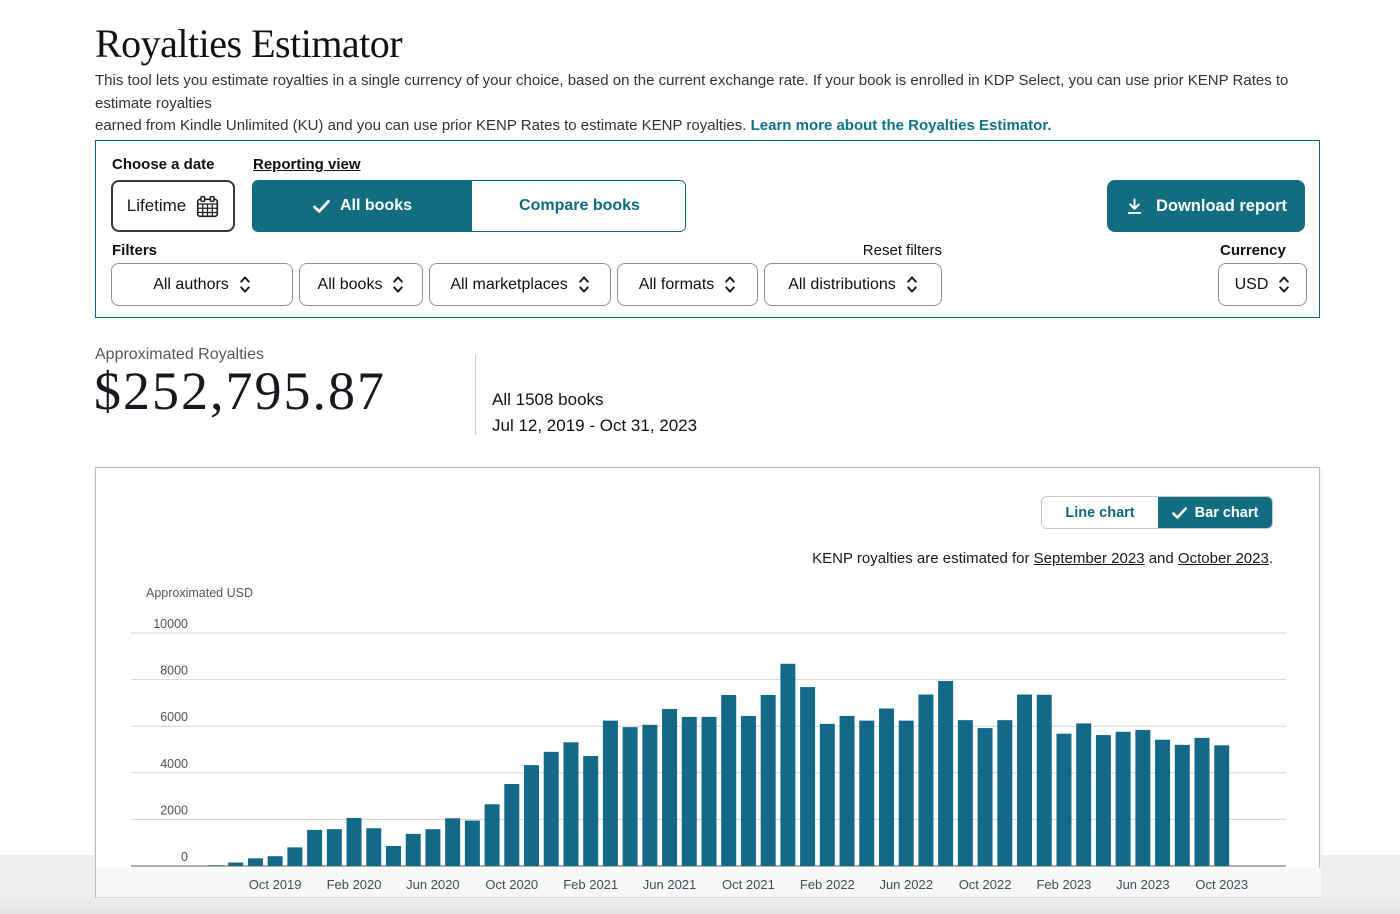  Describe the element at coordinates (520, 284) in the screenshot. I see `marketplaces-filter-select: All marketplaces` at that location.